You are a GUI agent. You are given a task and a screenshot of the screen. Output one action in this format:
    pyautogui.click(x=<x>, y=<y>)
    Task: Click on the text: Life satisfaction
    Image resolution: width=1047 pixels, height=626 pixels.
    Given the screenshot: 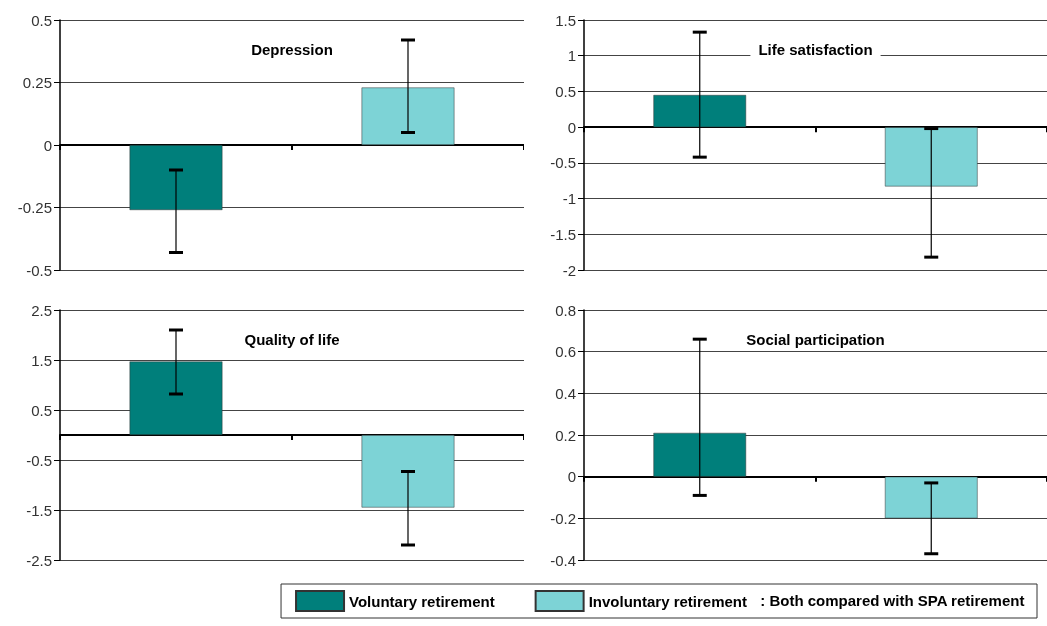 What is the action you would take?
    pyautogui.click(x=815, y=49)
    